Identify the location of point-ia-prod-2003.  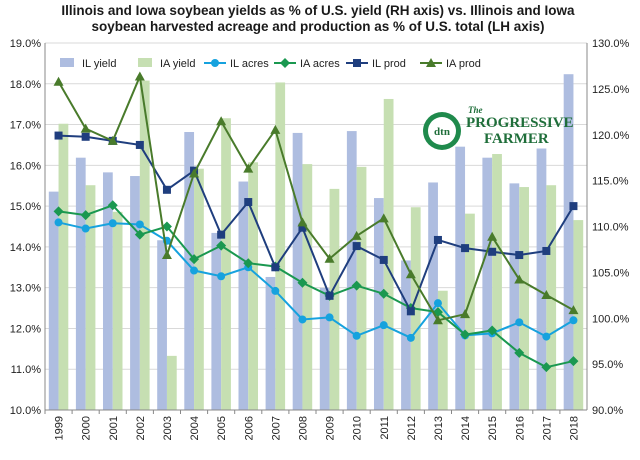
(166, 255).